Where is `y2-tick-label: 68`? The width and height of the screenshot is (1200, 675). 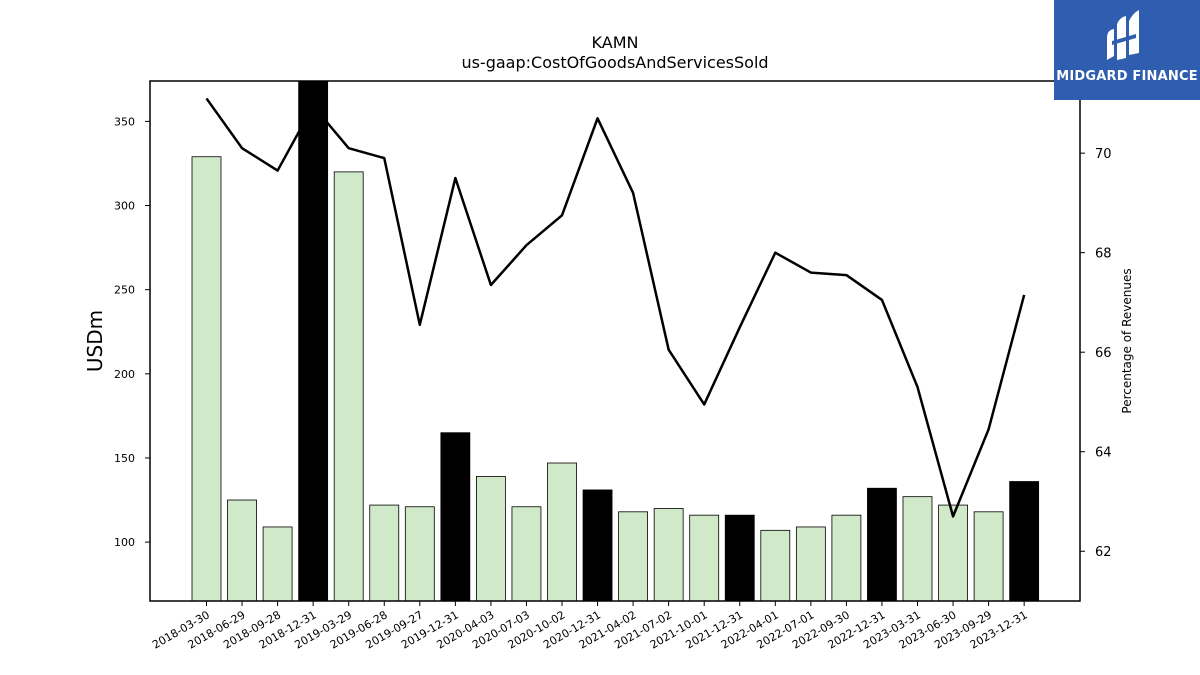 y2-tick-label: 68 is located at coordinates (1103, 254).